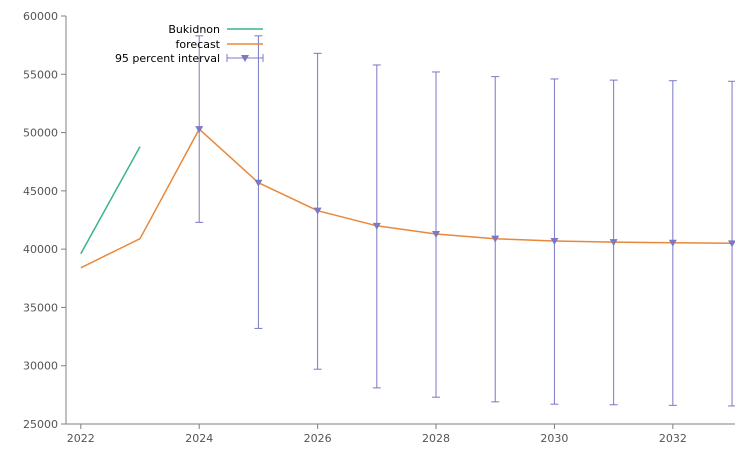  I want to click on legend-item-interval: 95 percent interval, so click(189, 58).